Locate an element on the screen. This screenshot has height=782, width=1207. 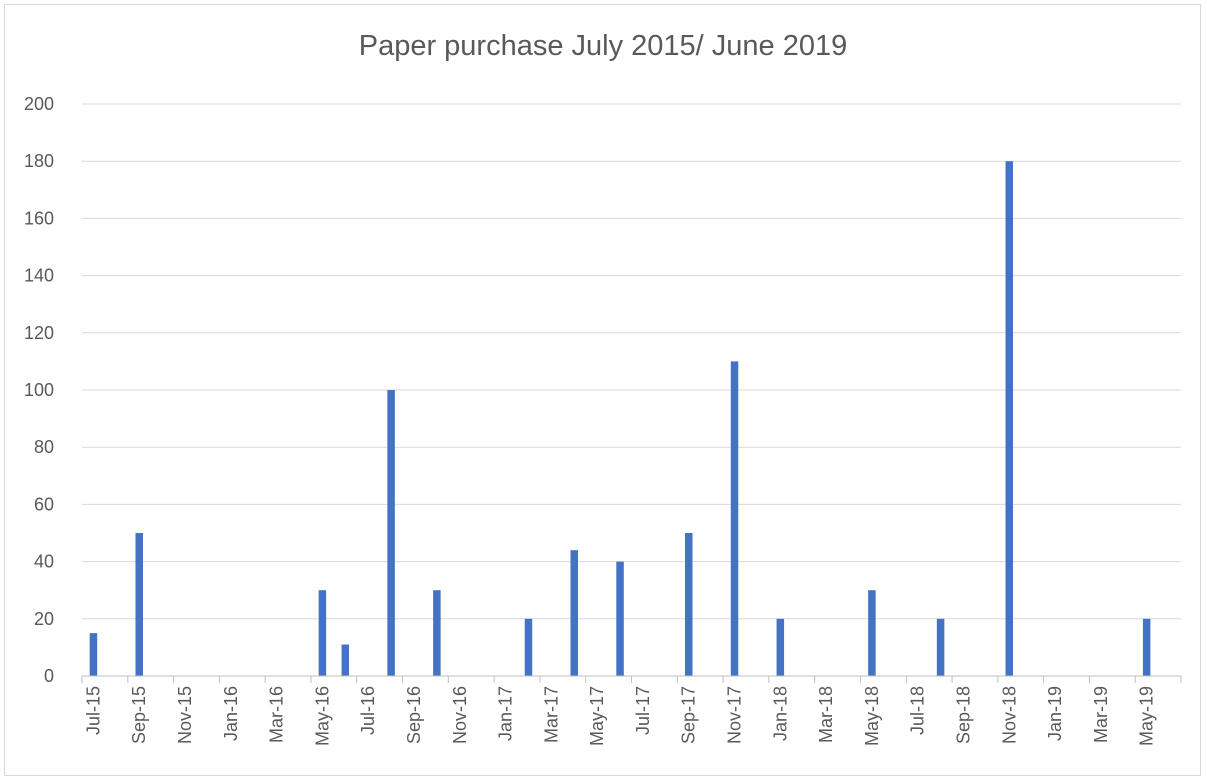
x-tick-label: Jan-18 is located at coordinates (780, 713).